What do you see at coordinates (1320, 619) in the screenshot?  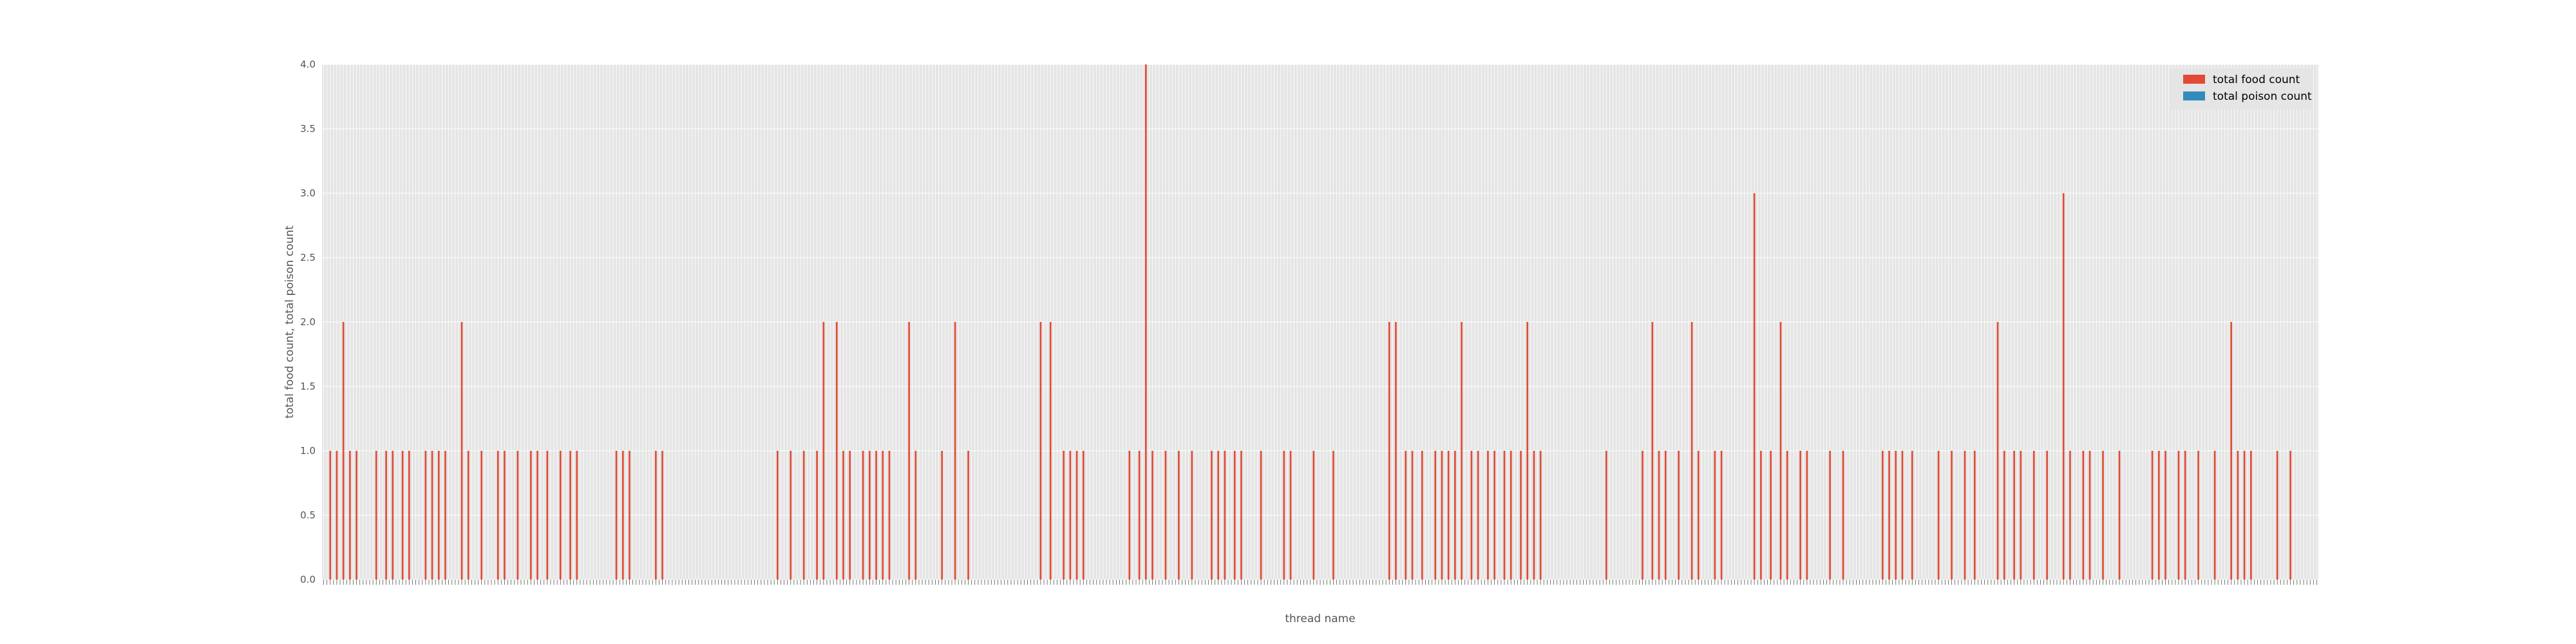 I see `x-axis-label: thread name` at bounding box center [1320, 619].